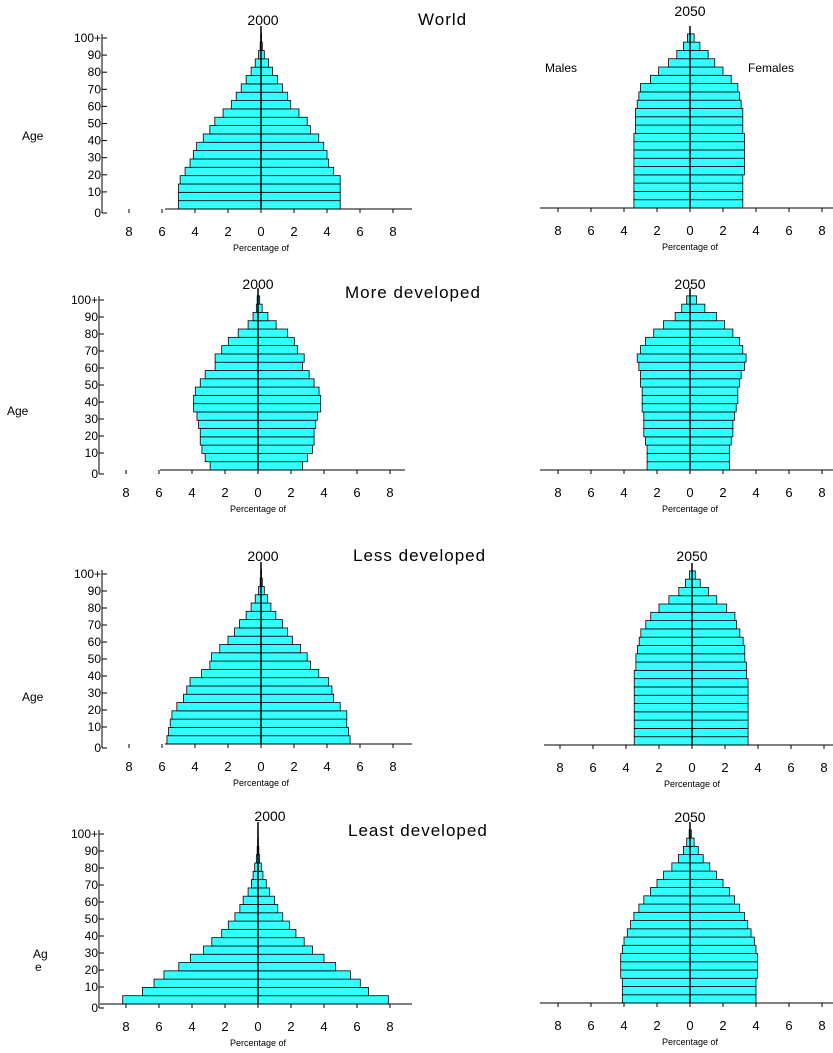 This screenshot has height=1053, width=833. I want to click on age-axis-title-world: Age, so click(33, 136).